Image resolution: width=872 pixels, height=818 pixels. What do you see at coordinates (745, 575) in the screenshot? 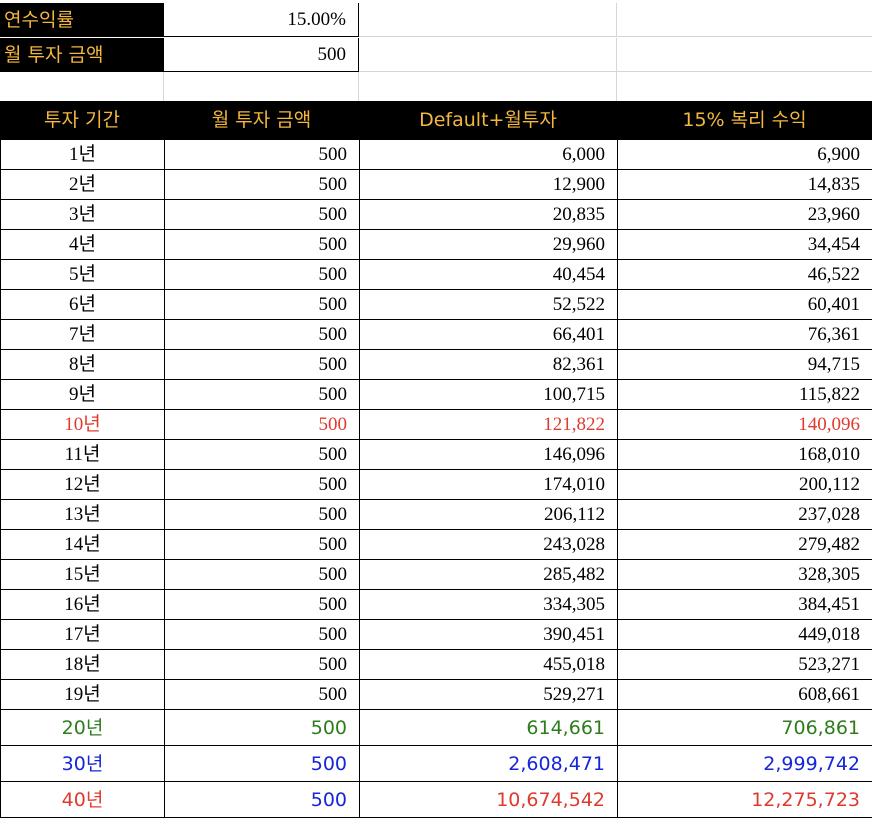
I see `compound-return-cell: 328,305` at bounding box center [745, 575].